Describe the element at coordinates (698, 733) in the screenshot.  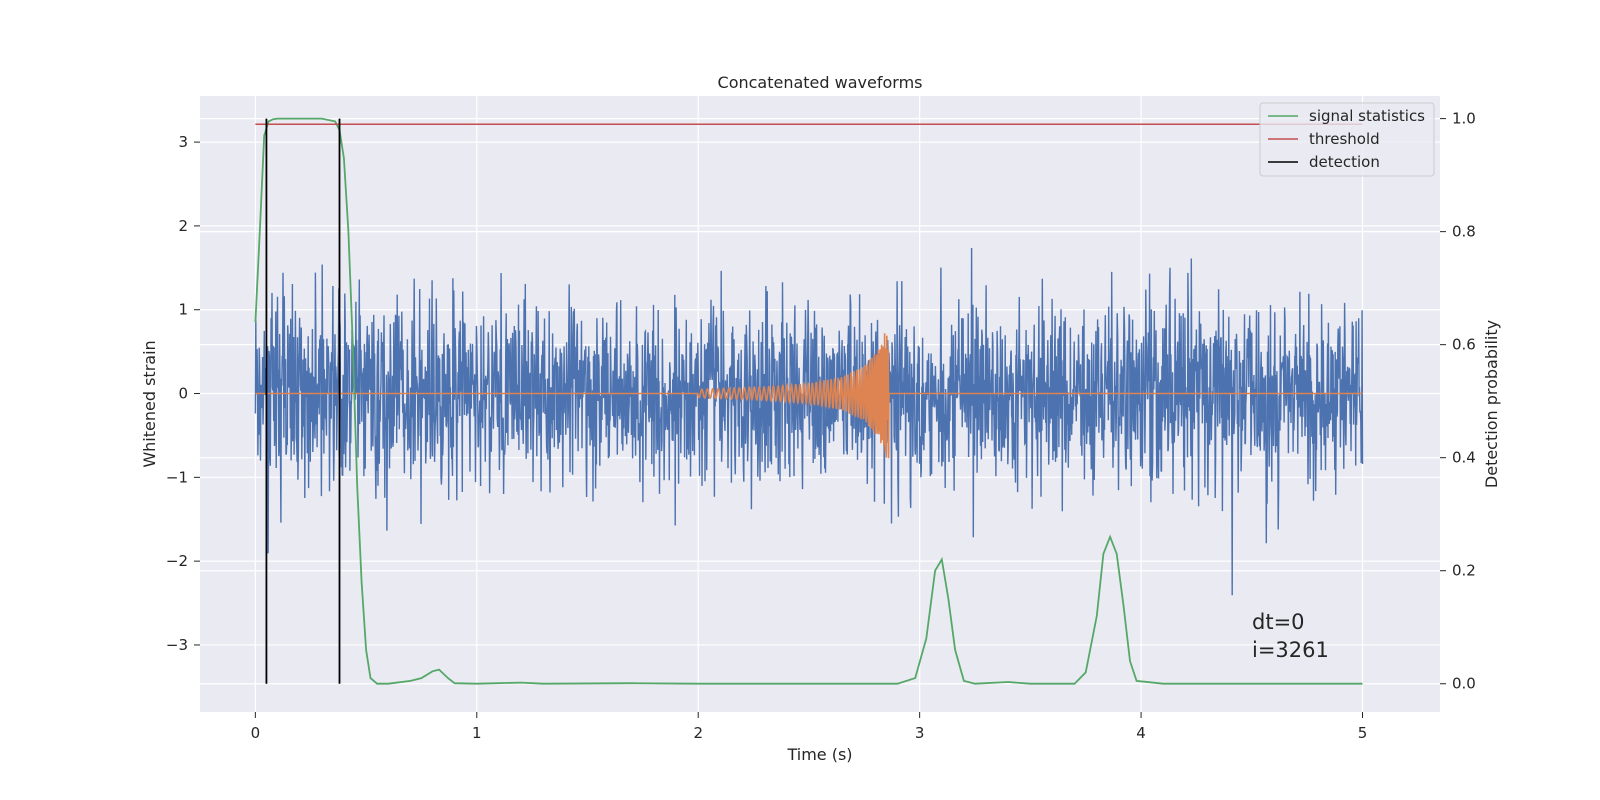
I see `x-tick-label: 2` at that location.